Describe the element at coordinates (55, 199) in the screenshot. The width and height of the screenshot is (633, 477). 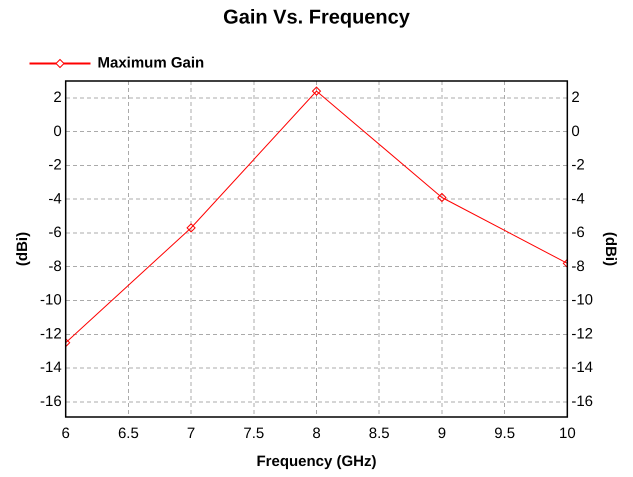
I see `y-tick-label: -4` at that location.